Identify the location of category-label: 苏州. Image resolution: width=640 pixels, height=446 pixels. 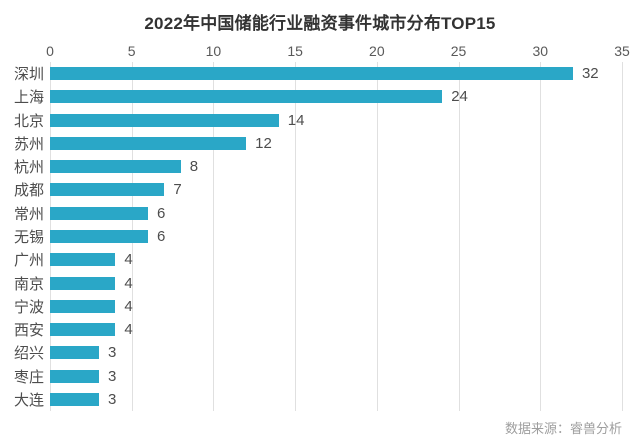
(28, 144).